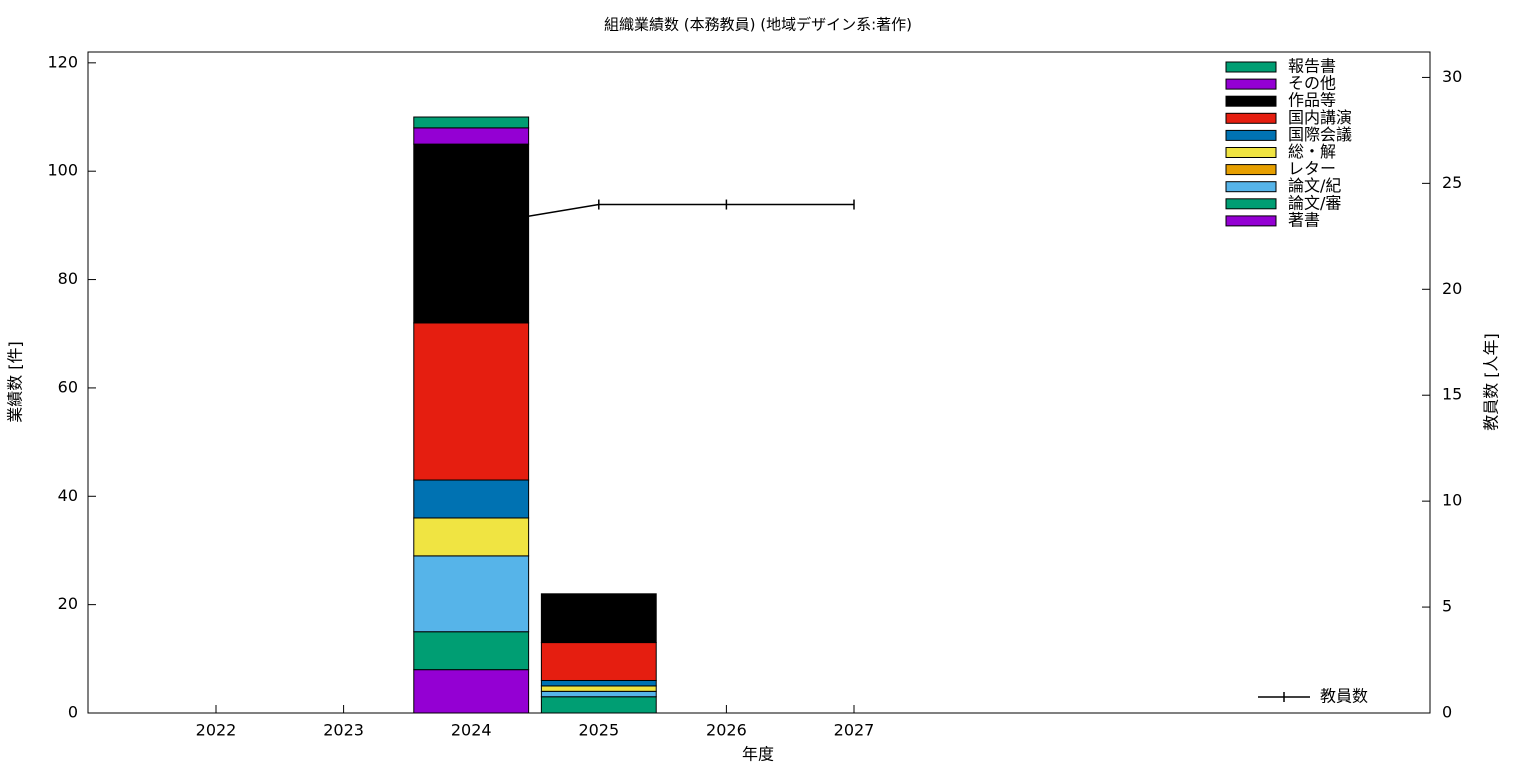 The width and height of the screenshot is (1536, 772). Describe the element at coordinates (1447, 712) in the screenshot. I see `y2-tick-label: 0` at that location.